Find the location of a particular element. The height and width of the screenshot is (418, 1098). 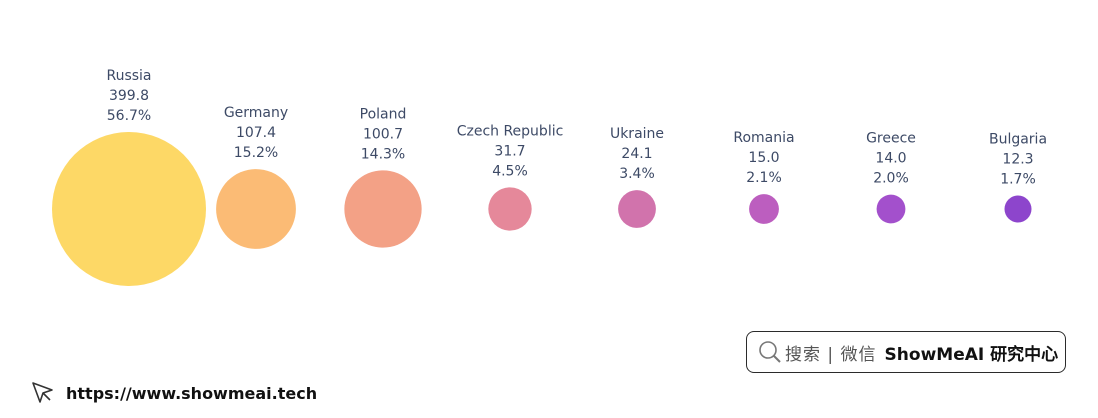

category-label: Romania is located at coordinates (763, 138).